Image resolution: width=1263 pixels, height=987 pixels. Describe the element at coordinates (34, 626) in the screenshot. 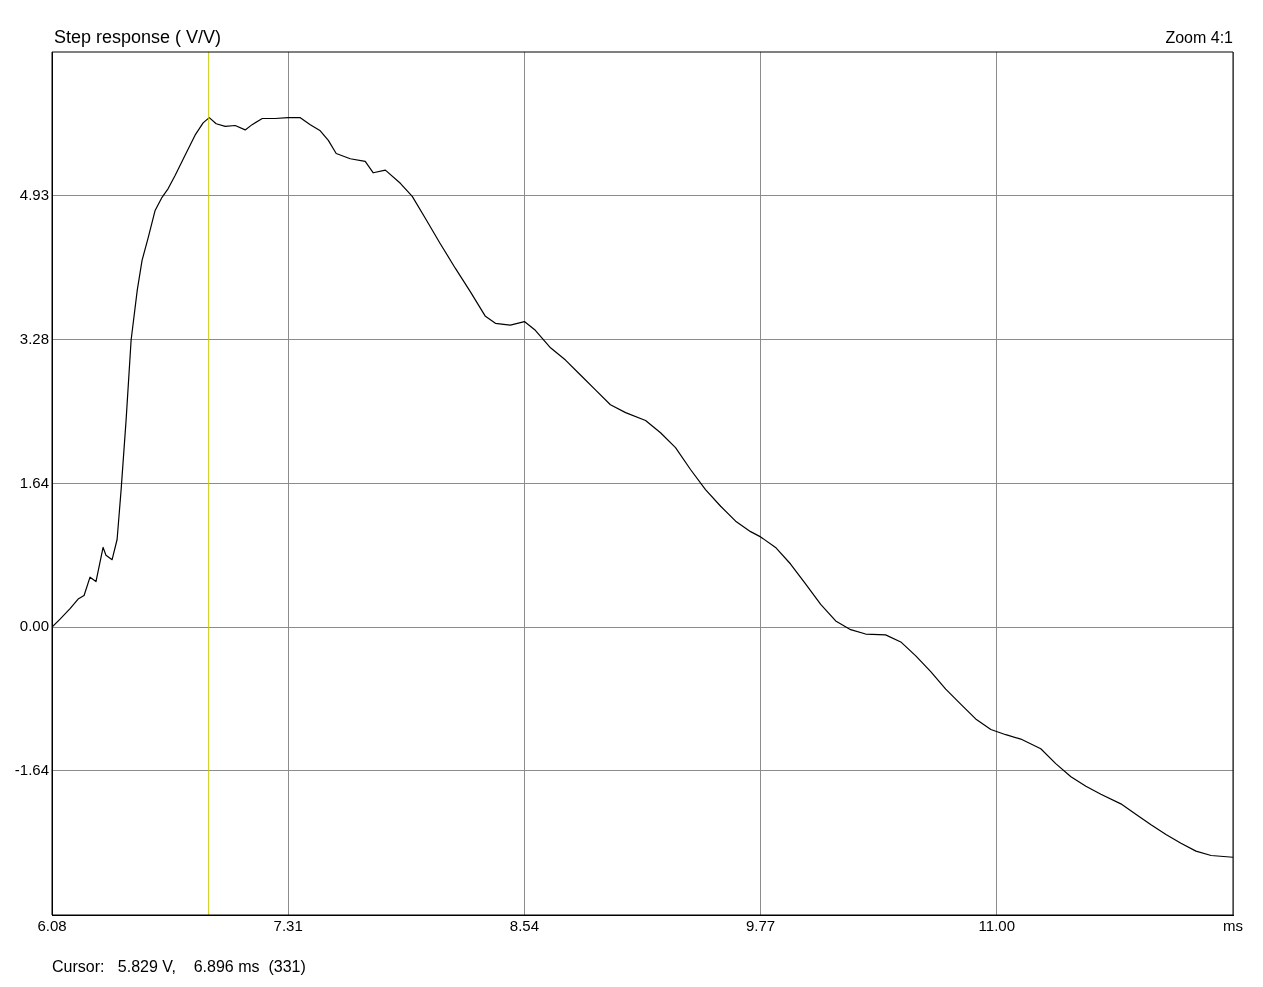

I see `y-tick-label: 0.00` at that location.